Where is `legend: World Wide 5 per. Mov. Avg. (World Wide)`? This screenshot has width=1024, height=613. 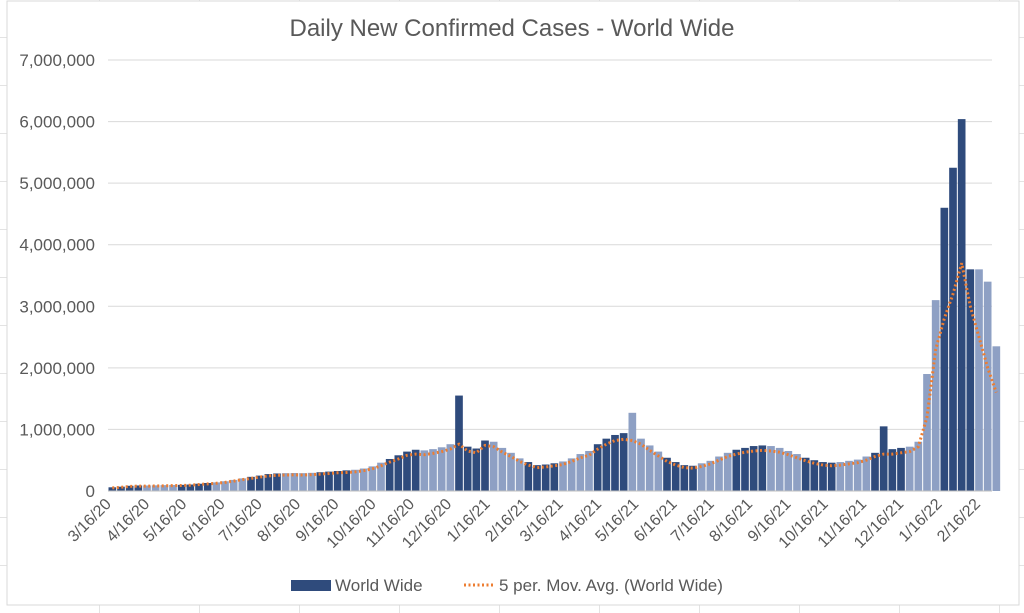 legend: World Wide 5 per. Mov. Avg. (World Wide) is located at coordinates (507, 585).